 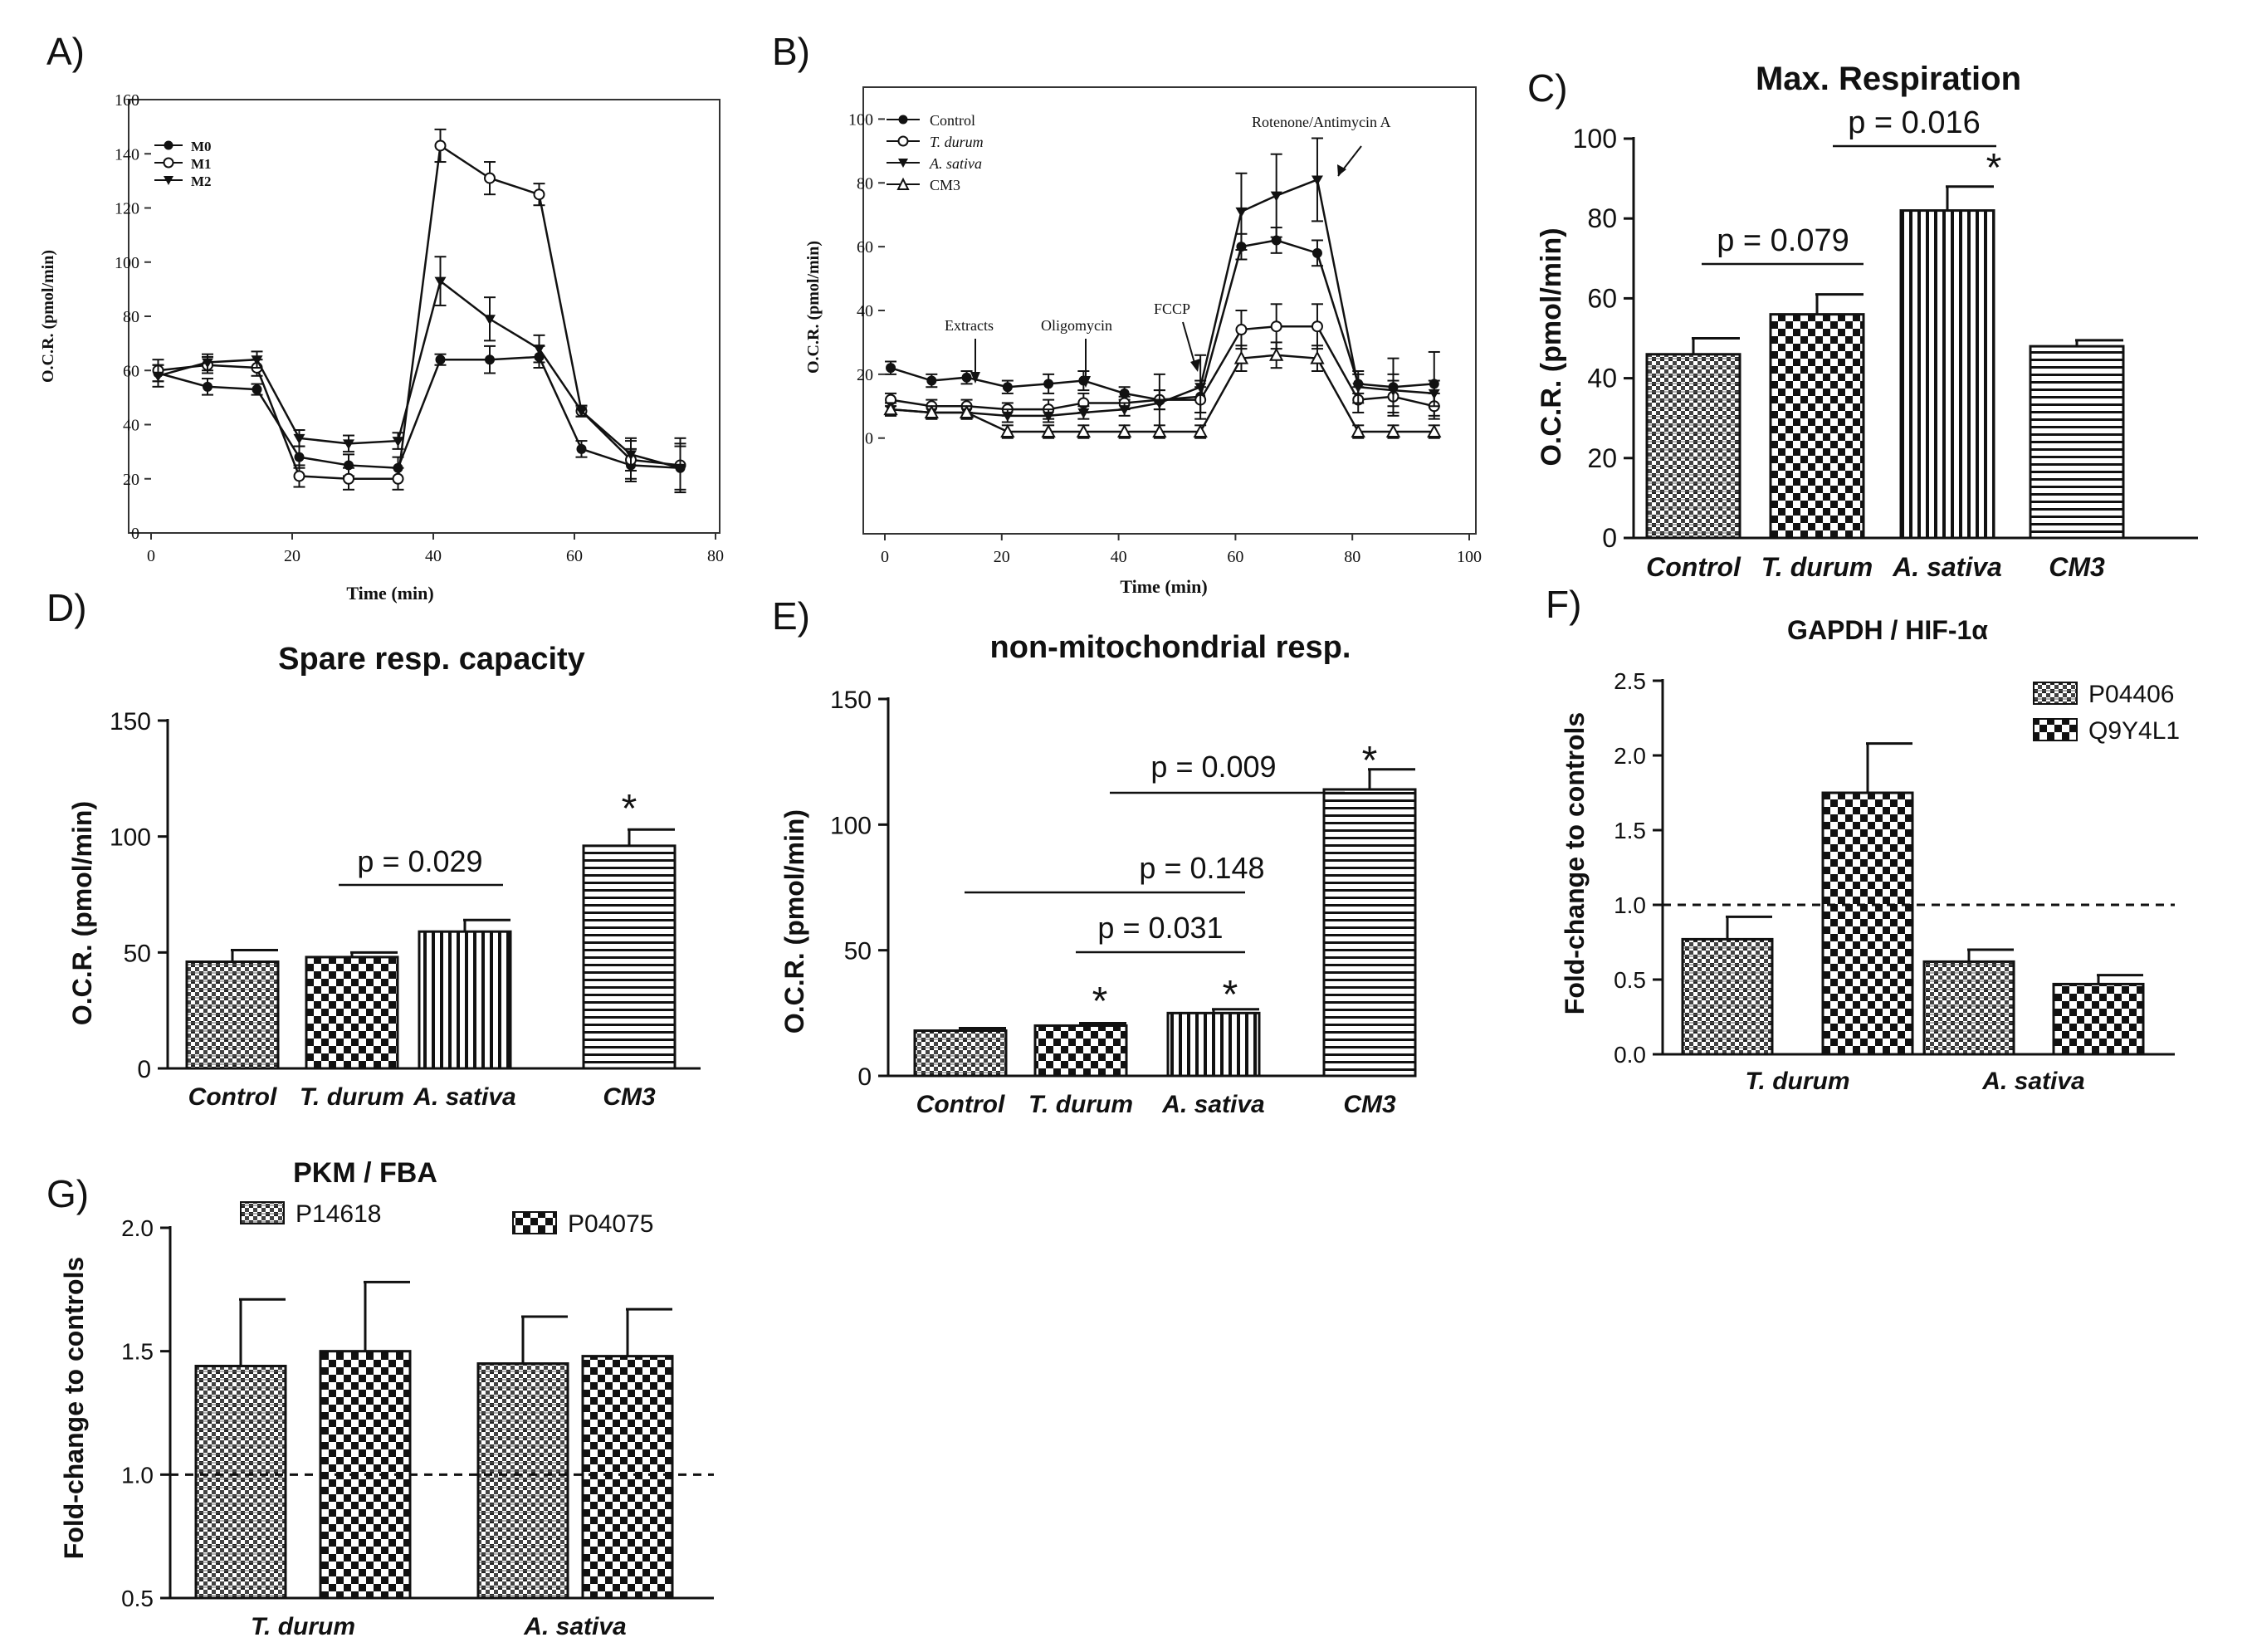 What do you see at coordinates (582, 1224) in the screenshot?
I see `legend-item-p04075: P04075` at bounding box center [582, 1224].